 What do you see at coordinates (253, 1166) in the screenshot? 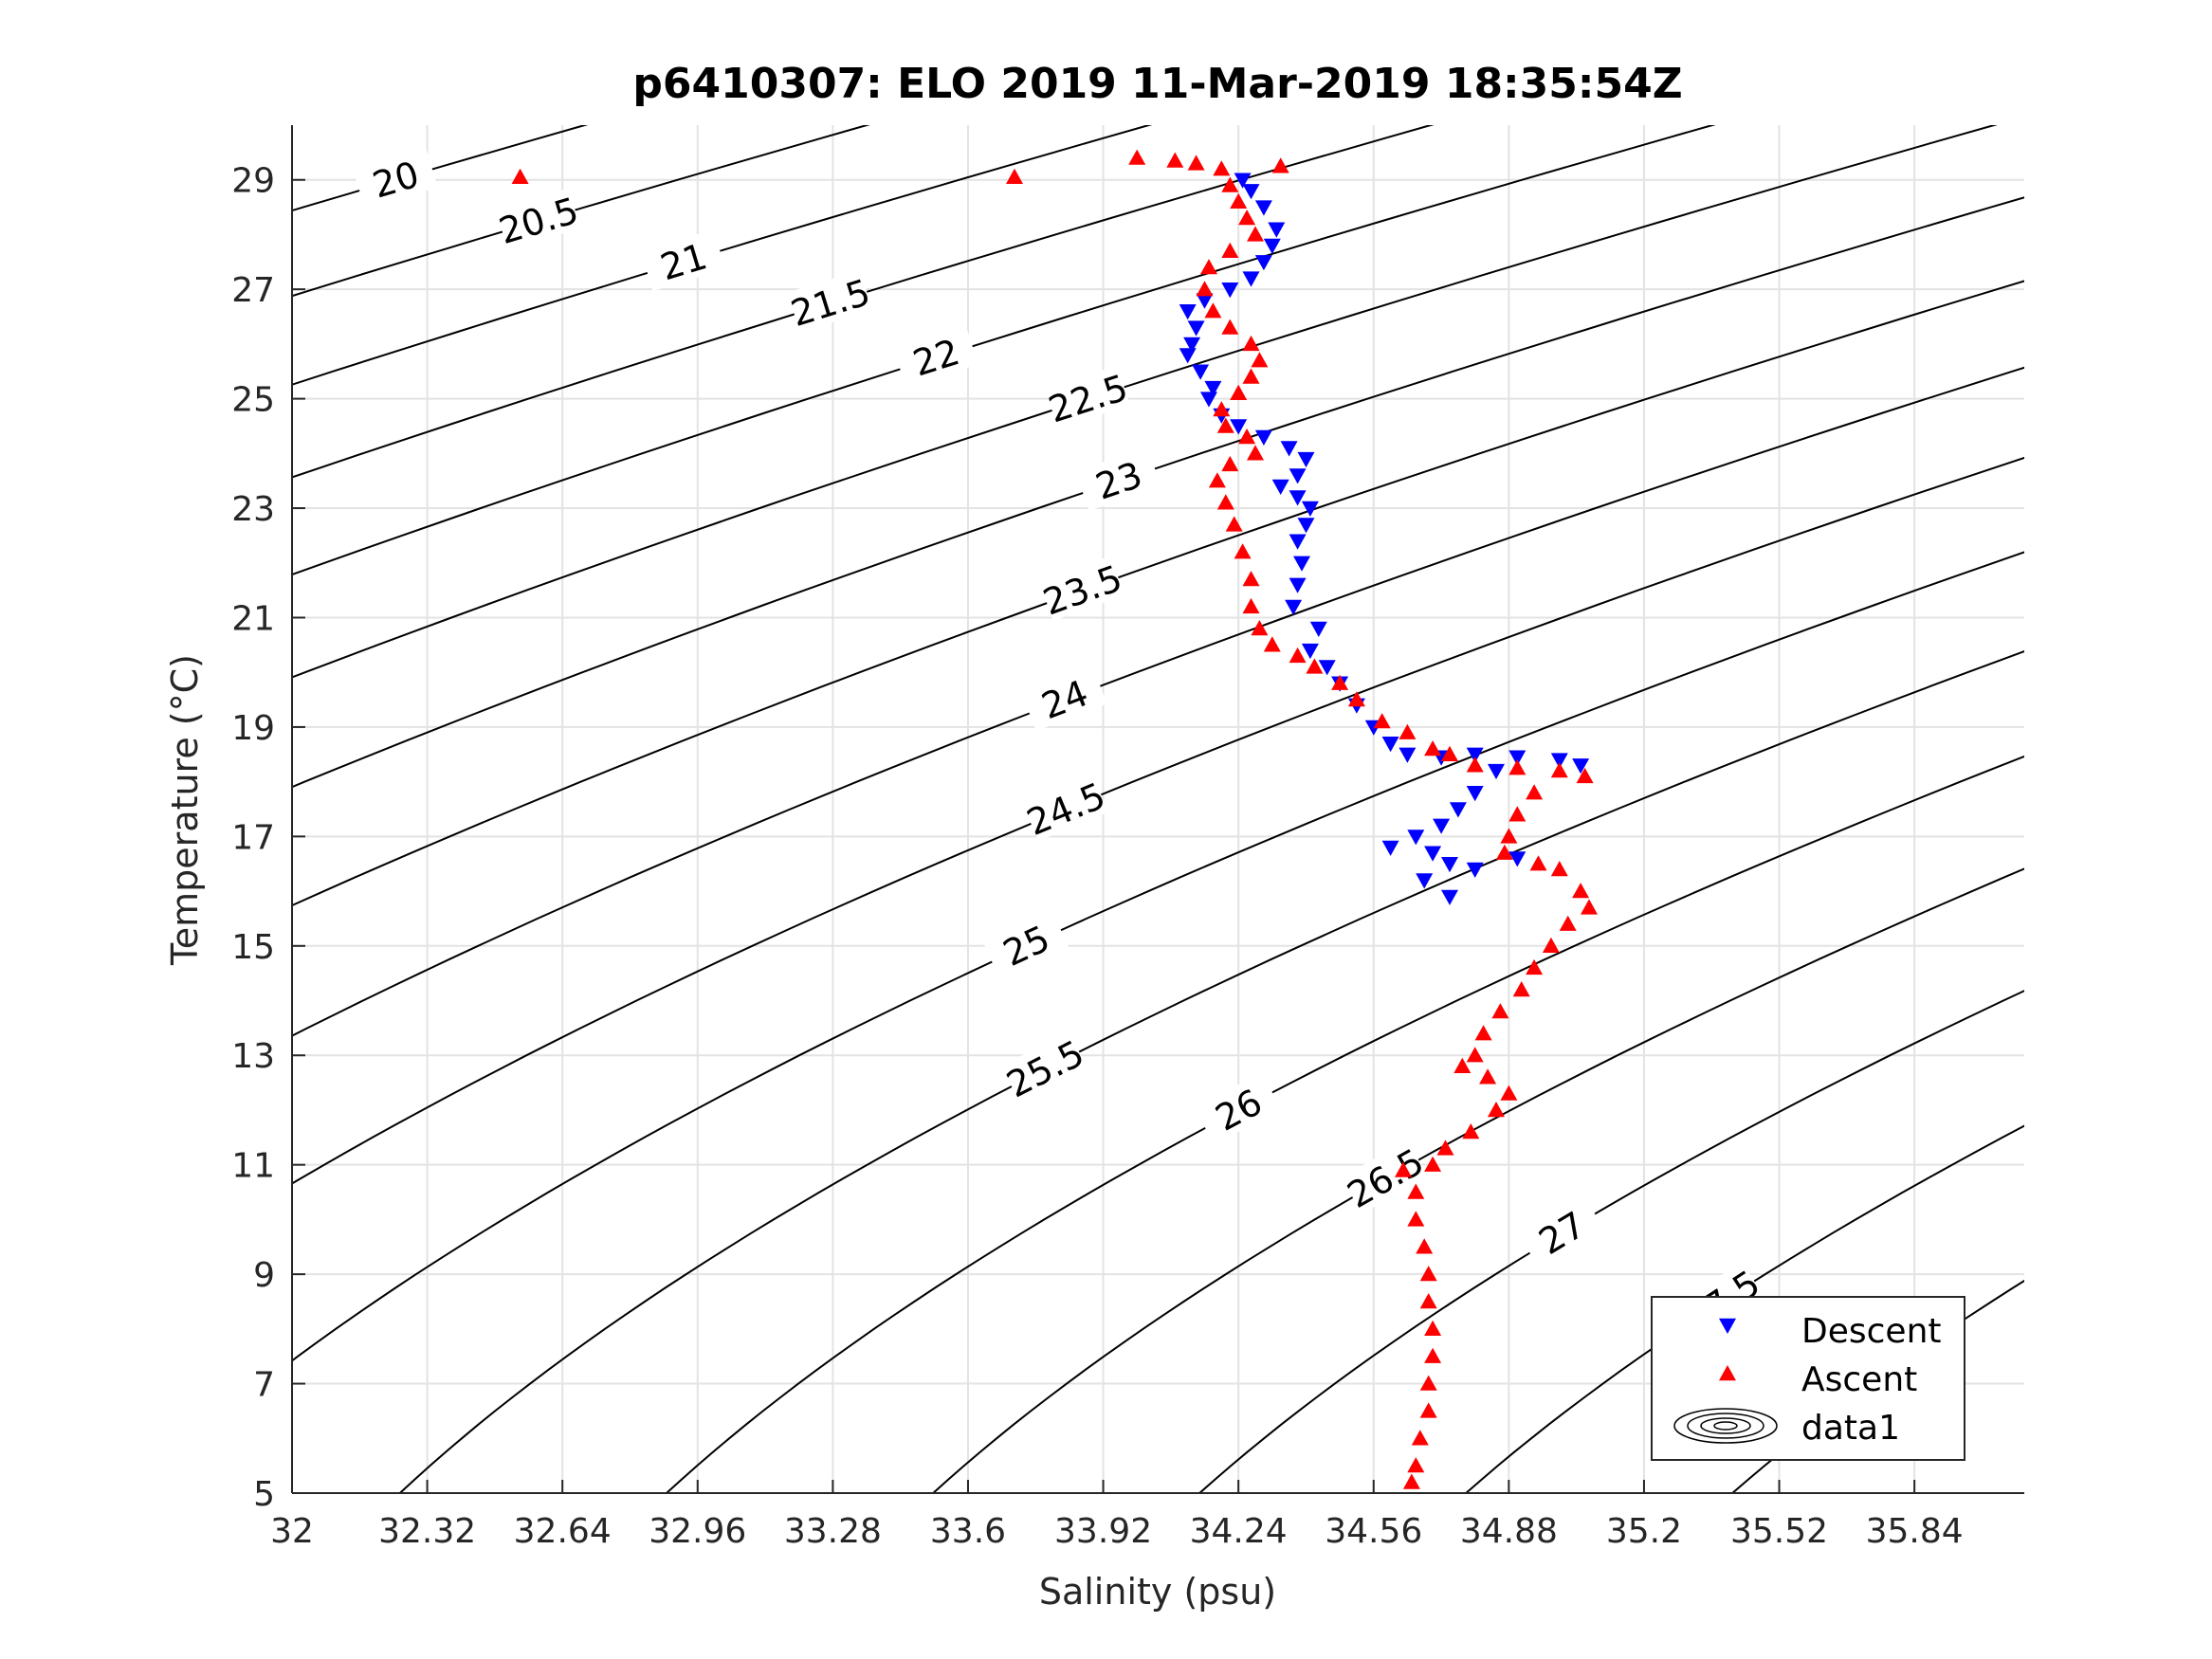
I see `y-tick-label: 11` at bounding box center [253, 1166].